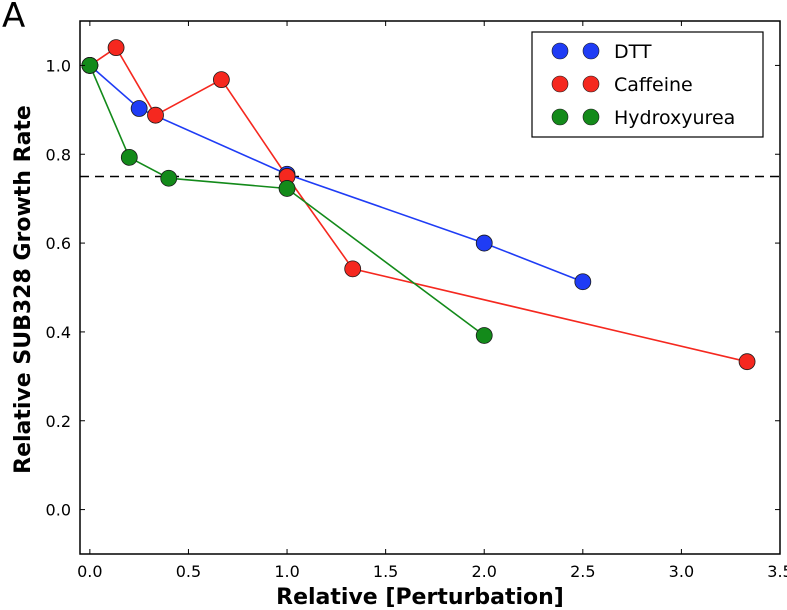 This screenshot has width=787, height=610. I want to click on x-tick-label: 0.0, so click(89, 571).